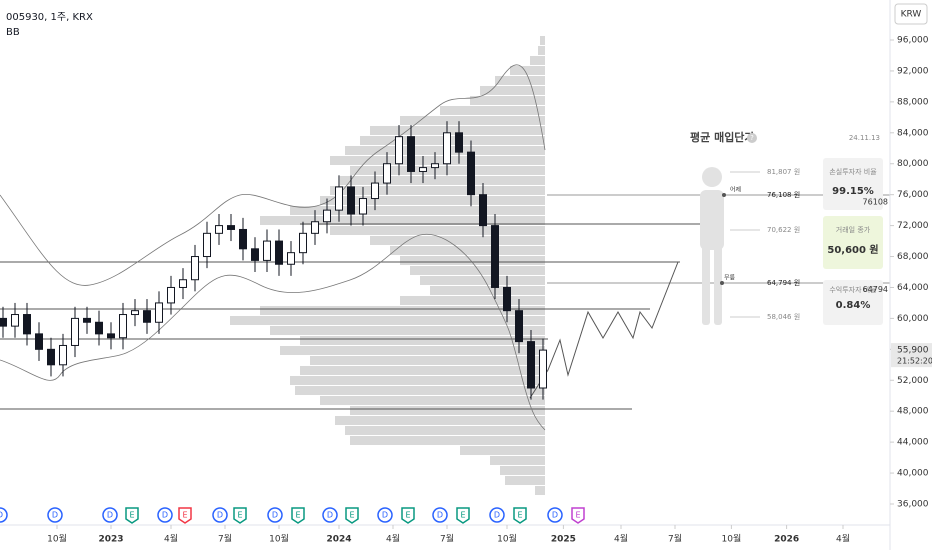  Describe the element at coordinates (735, 190) in the screenshot. I see `tag: 어제` at that location.